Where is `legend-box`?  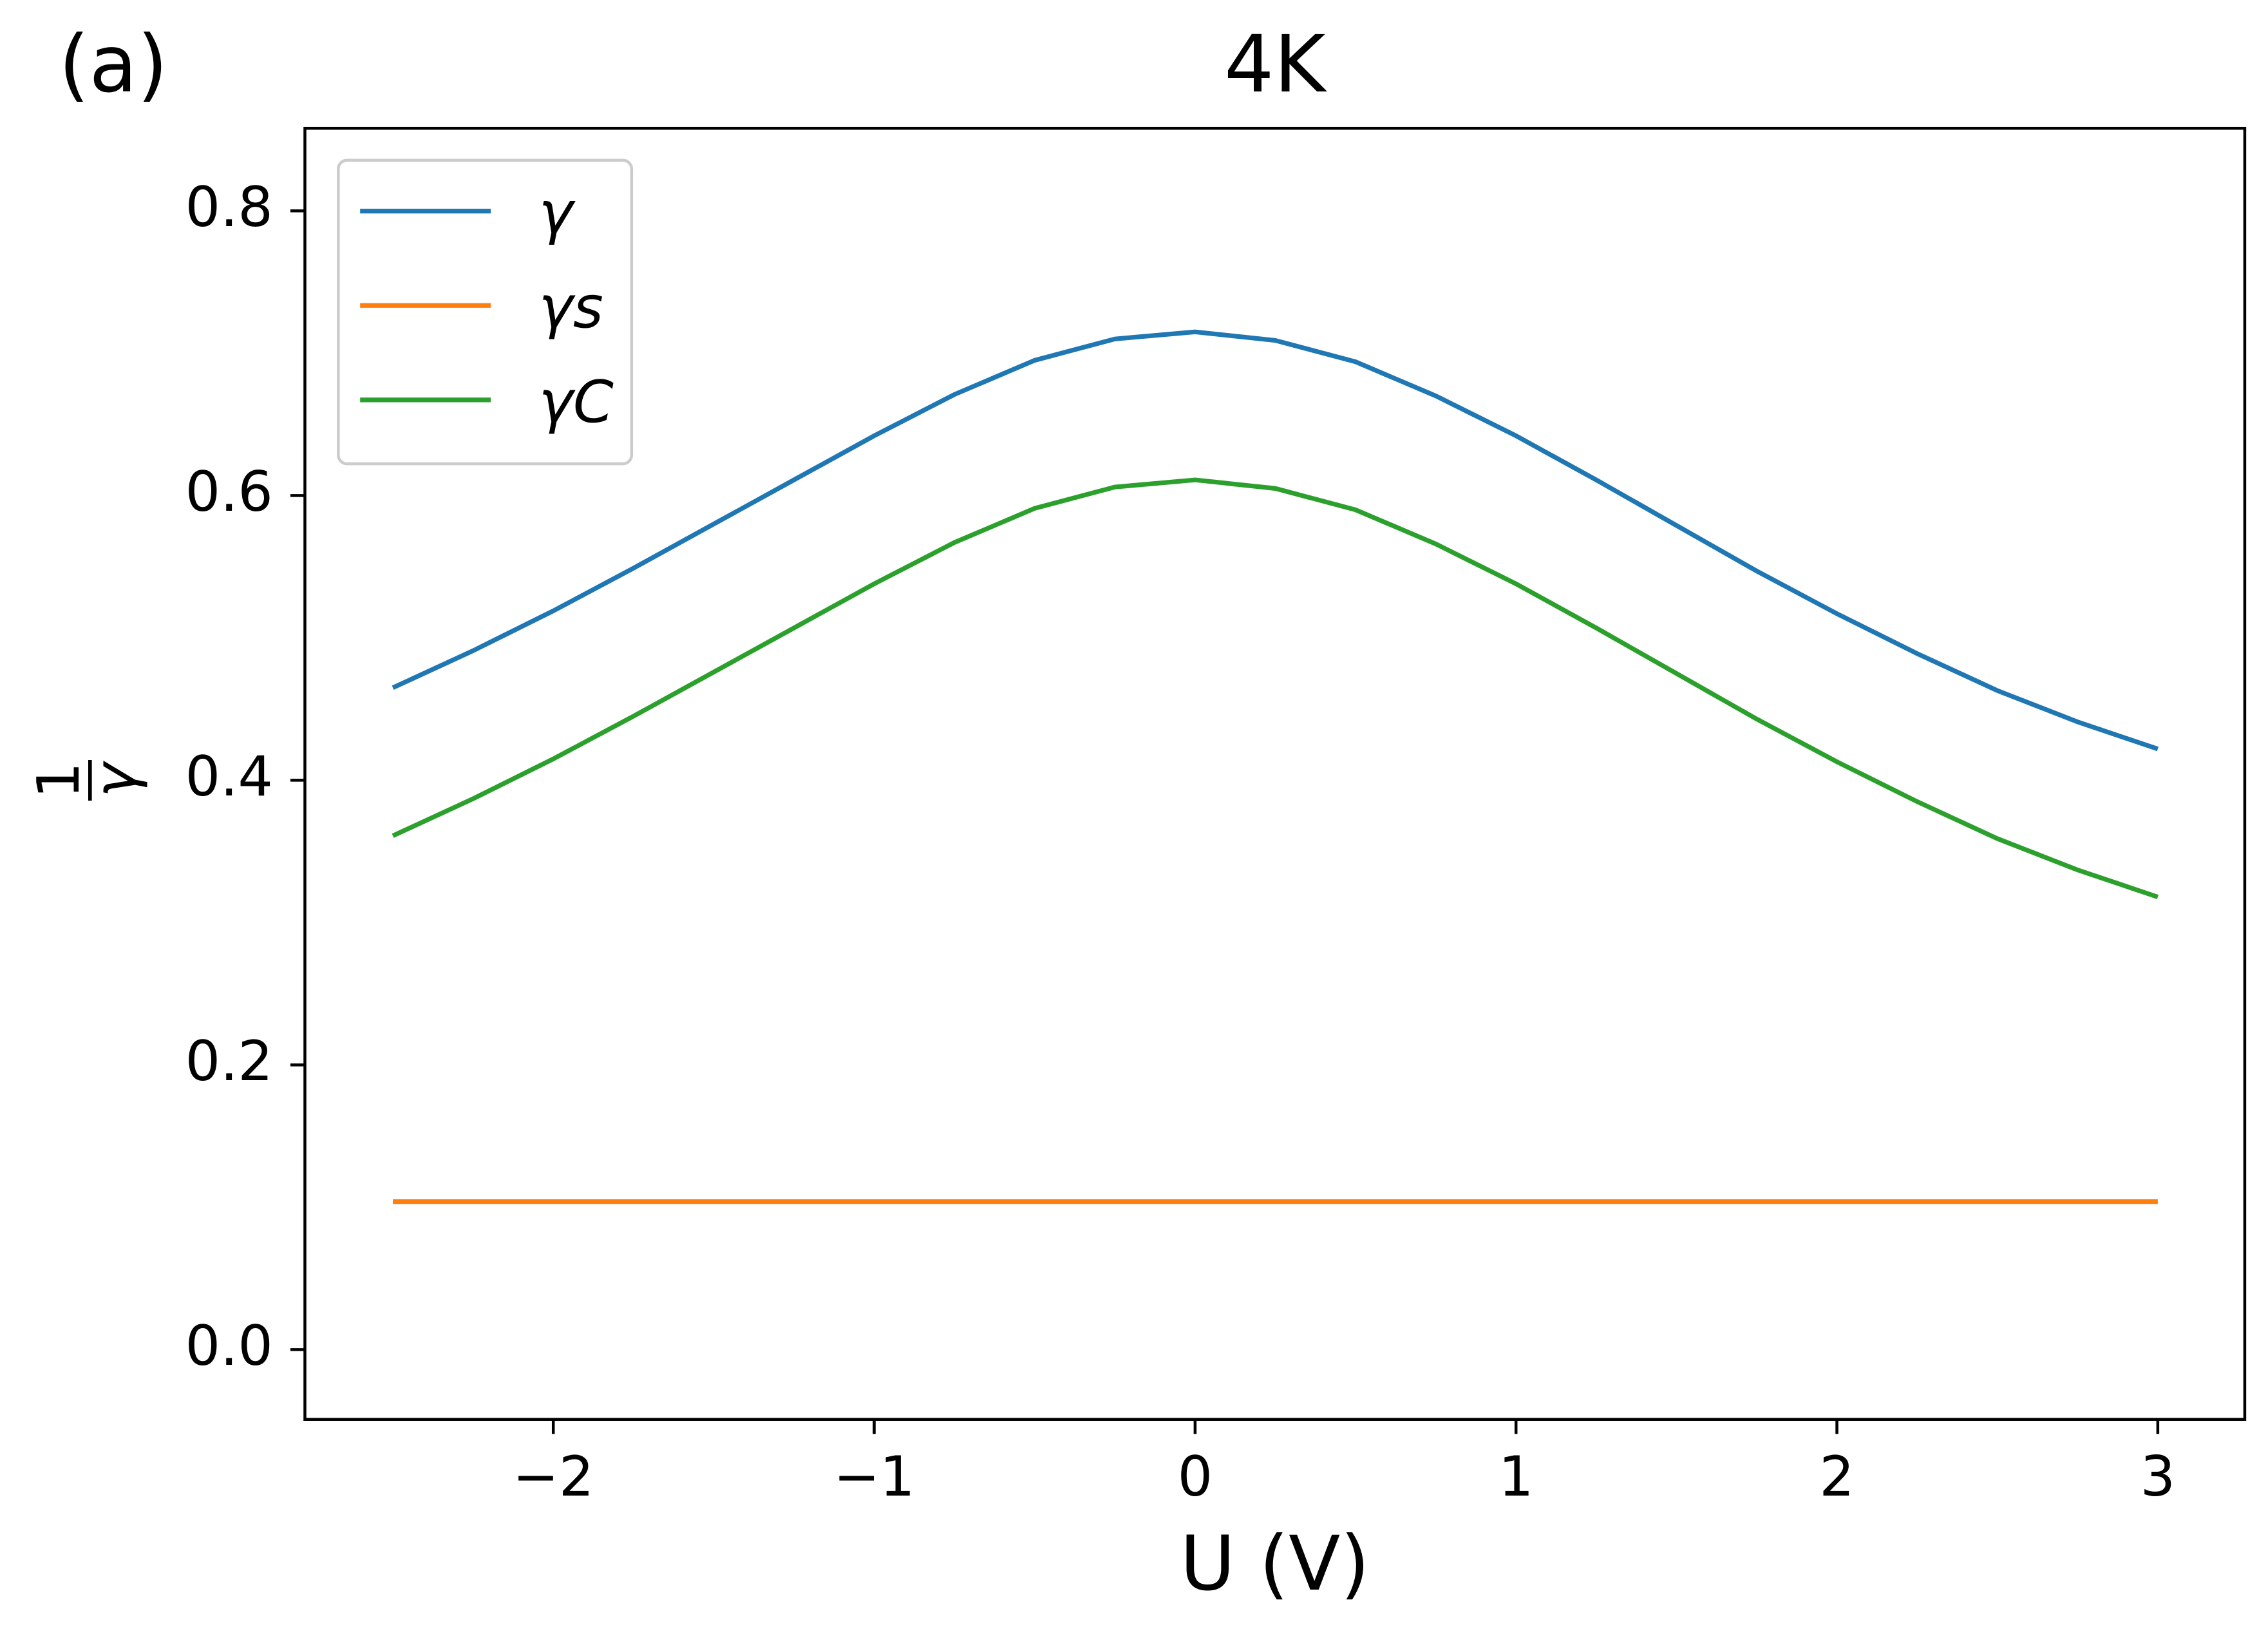
legend-box is located at coordinates (486, 312).